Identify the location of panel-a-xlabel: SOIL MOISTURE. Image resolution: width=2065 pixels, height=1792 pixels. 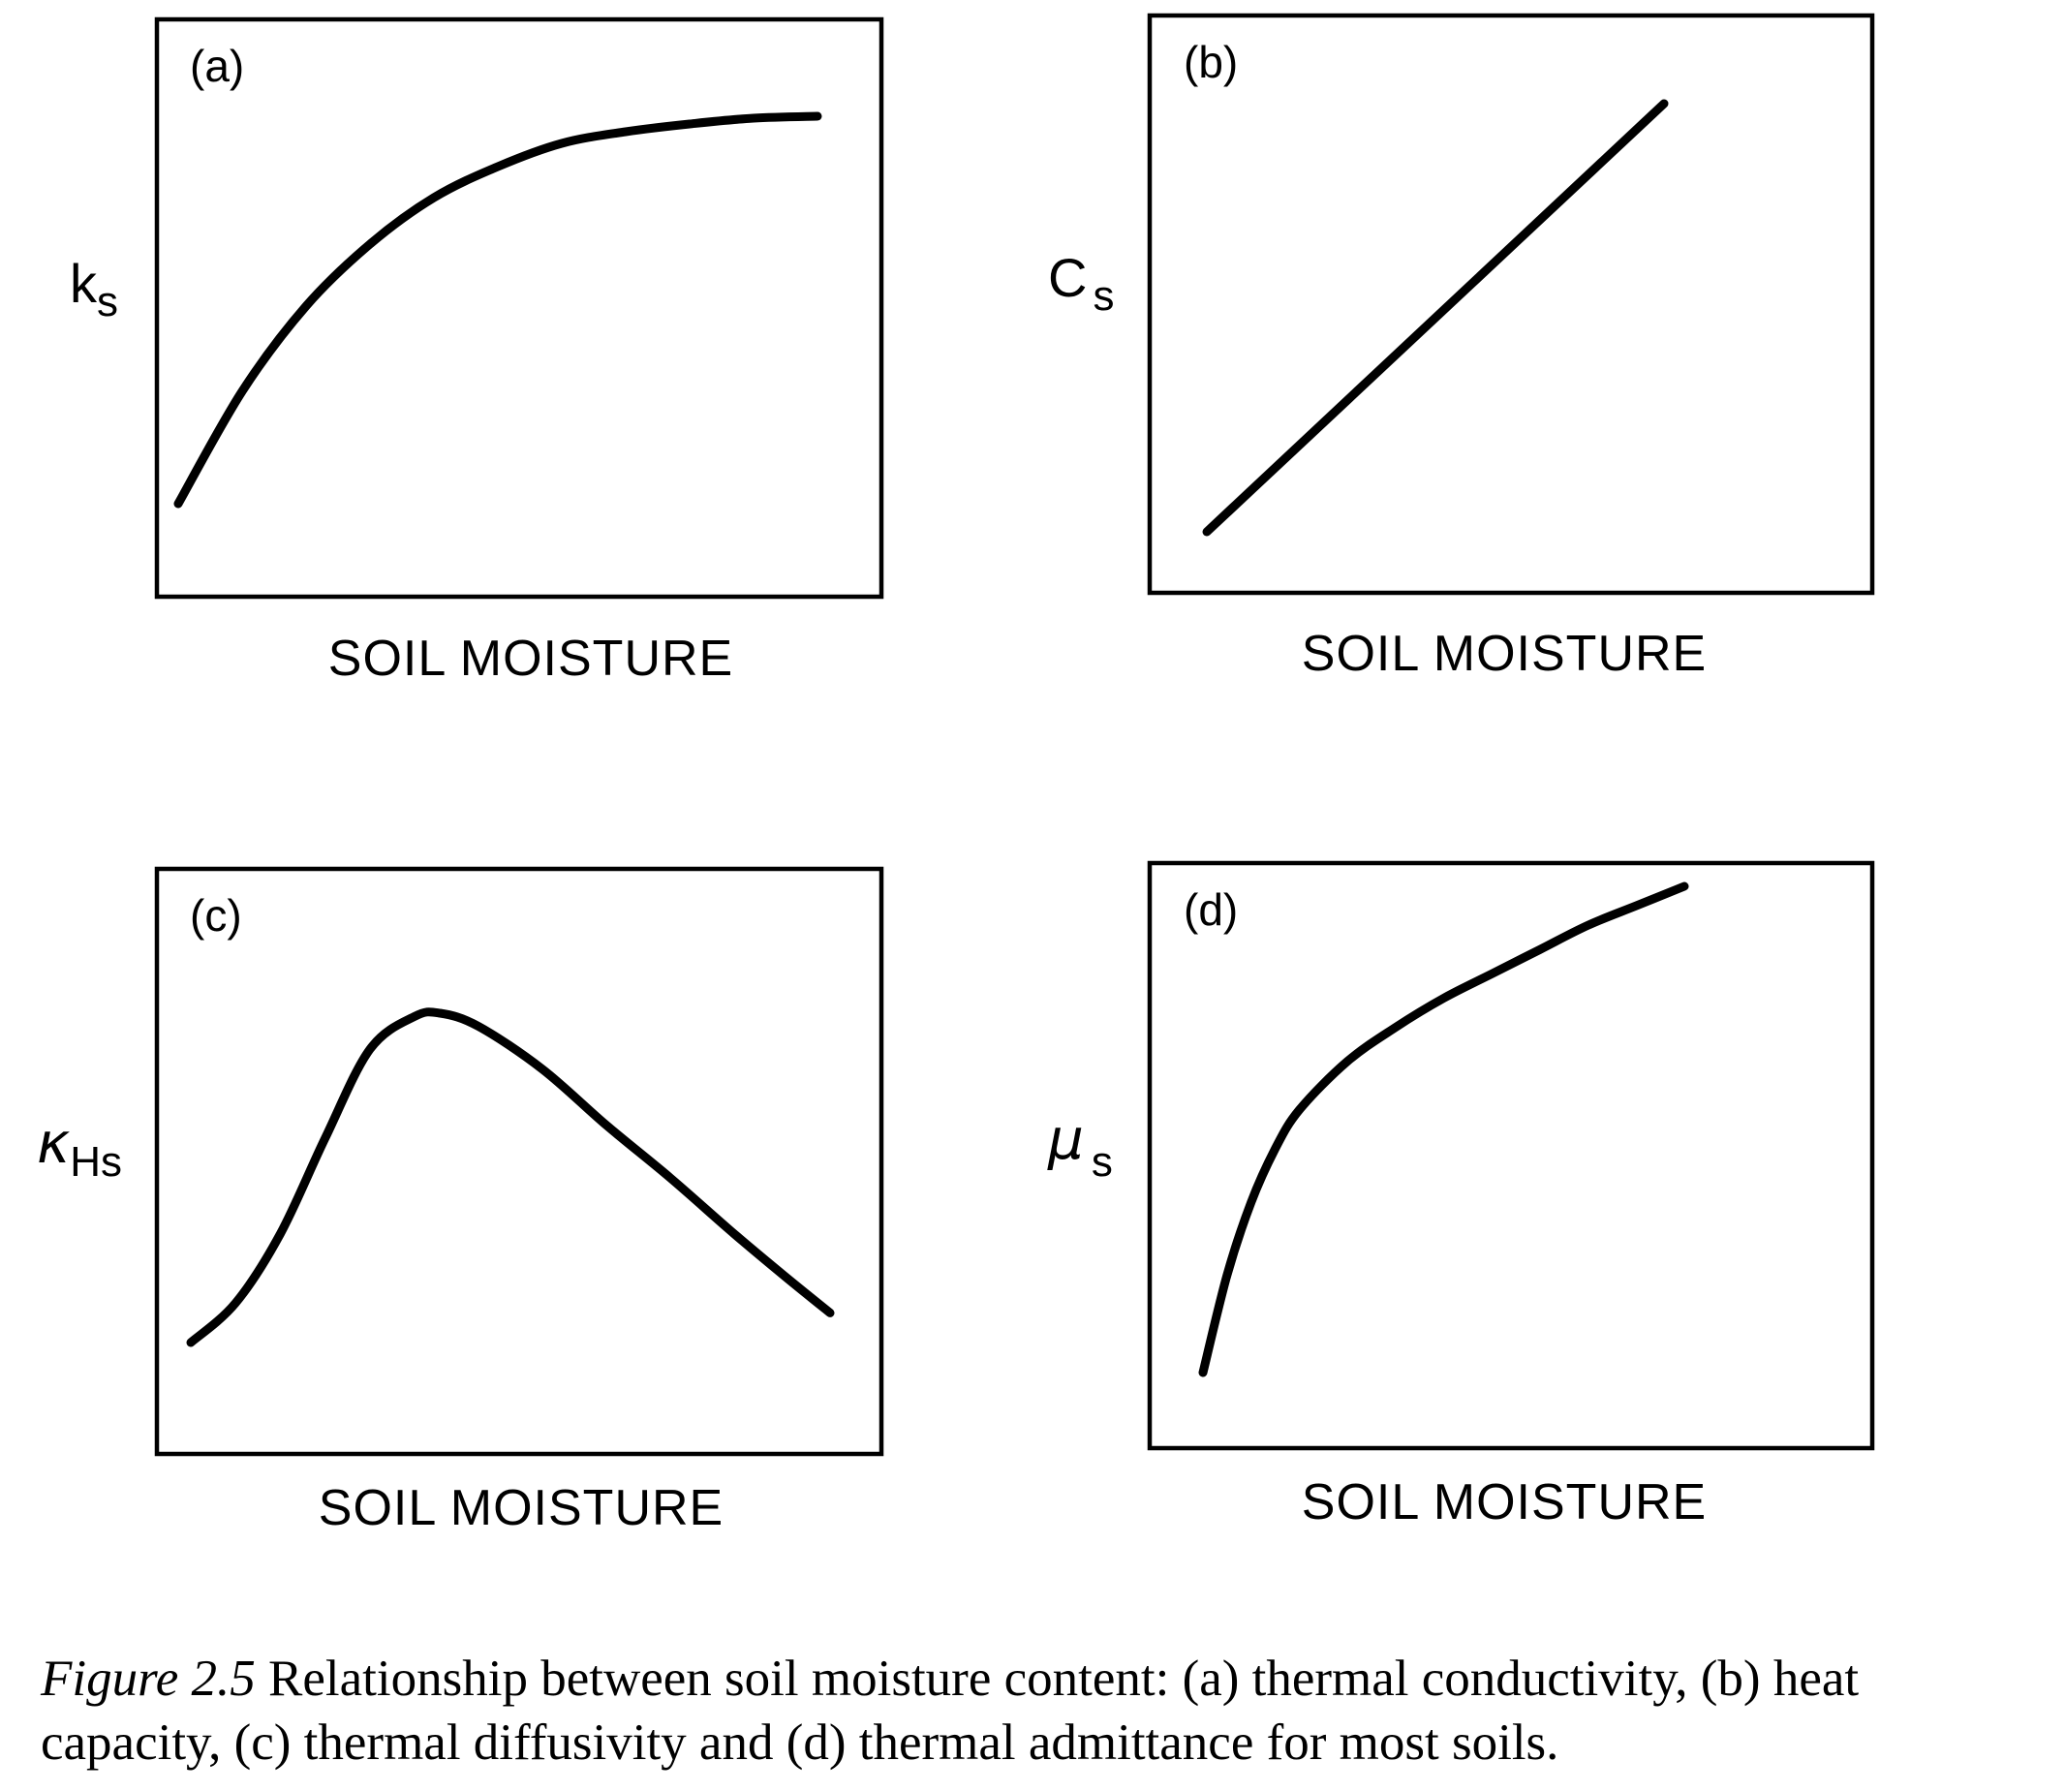
(530, 659).